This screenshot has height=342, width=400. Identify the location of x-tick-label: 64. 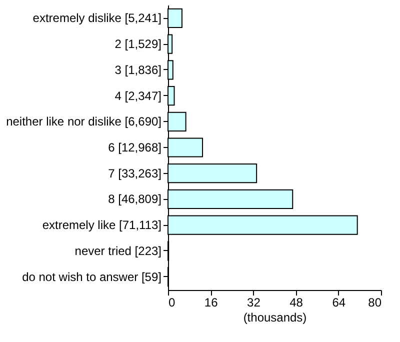
(339, 303).